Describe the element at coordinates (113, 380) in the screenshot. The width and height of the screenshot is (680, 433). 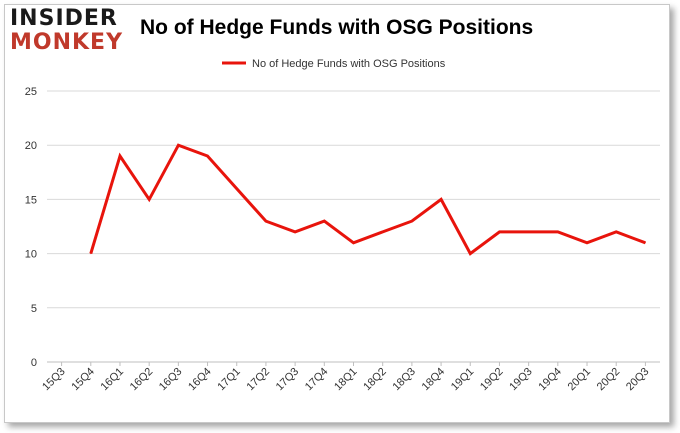
I see `x-tick-label: 16Q1` at that location.